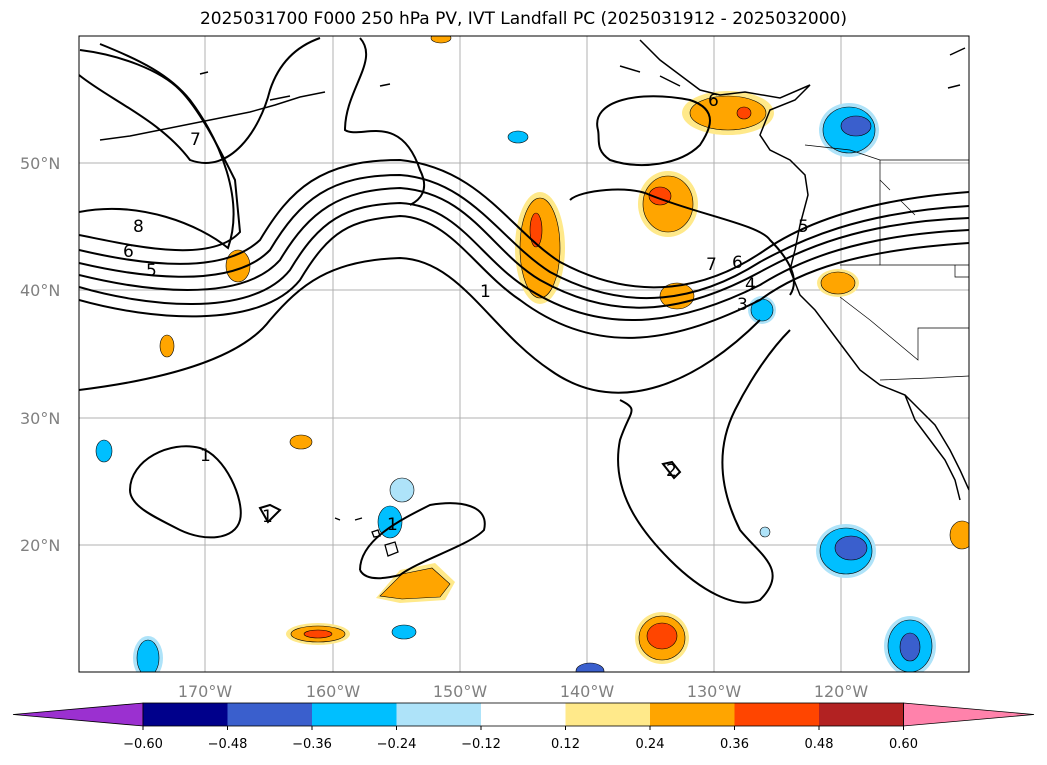  I want to click on colorbar-tick-label: 0.60, so click(903, 744).